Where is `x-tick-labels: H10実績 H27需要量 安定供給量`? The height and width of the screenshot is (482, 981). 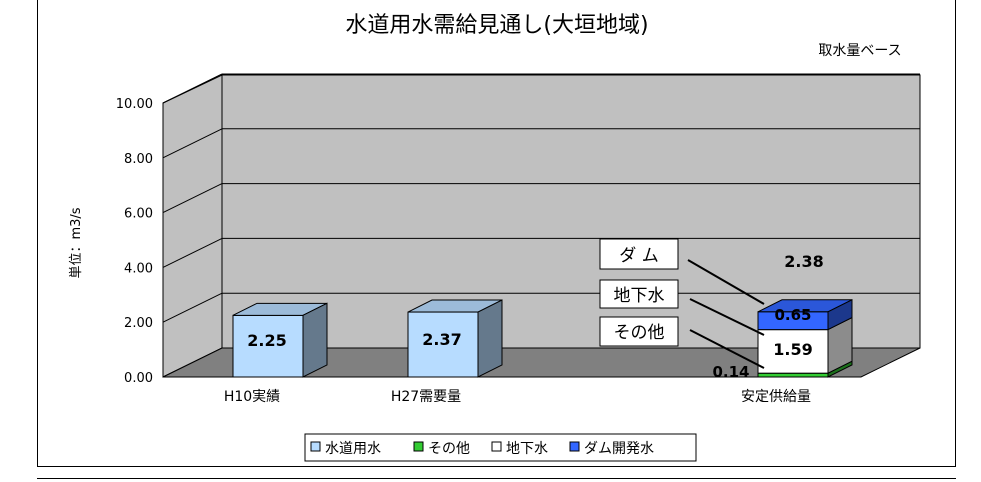 x-tick-labels: H10実績 H27需要量 安定供給量 is located at coordinates (517, 397).